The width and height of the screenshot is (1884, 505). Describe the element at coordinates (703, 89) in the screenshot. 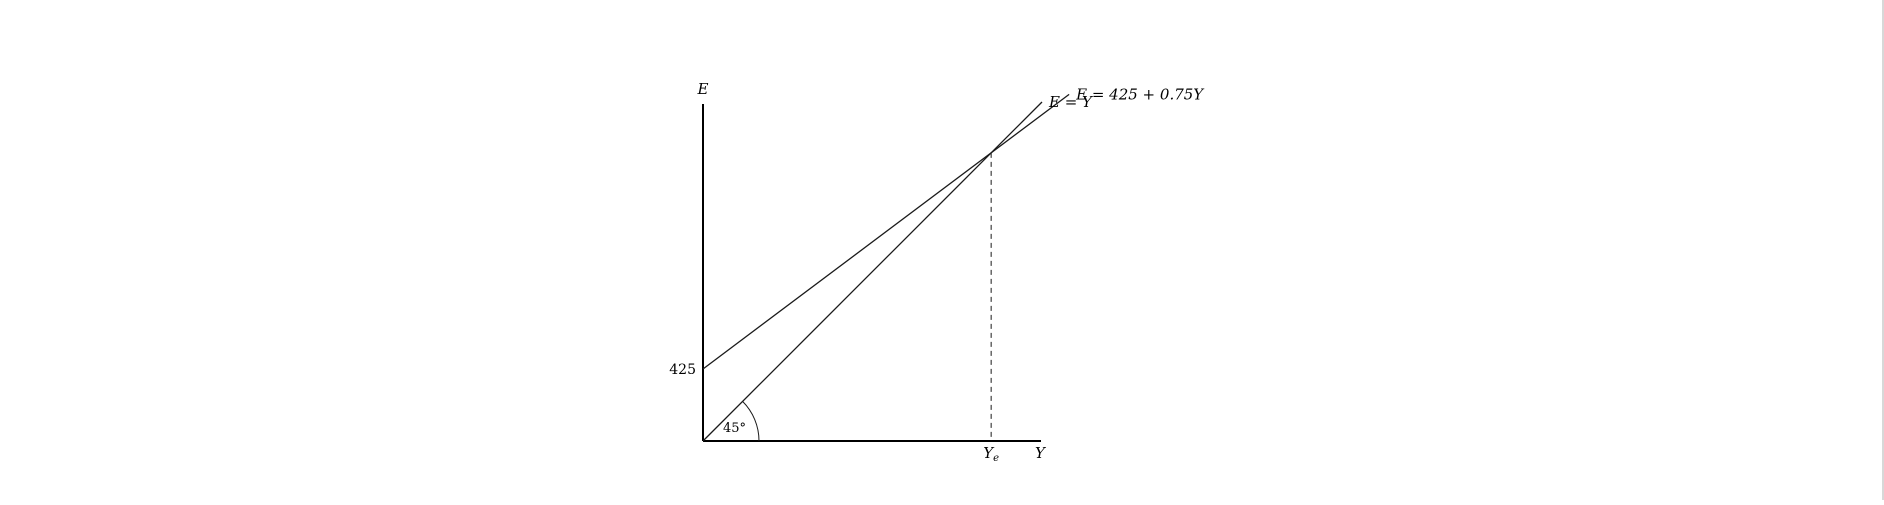

I see `y-axis-label: E` at that location.